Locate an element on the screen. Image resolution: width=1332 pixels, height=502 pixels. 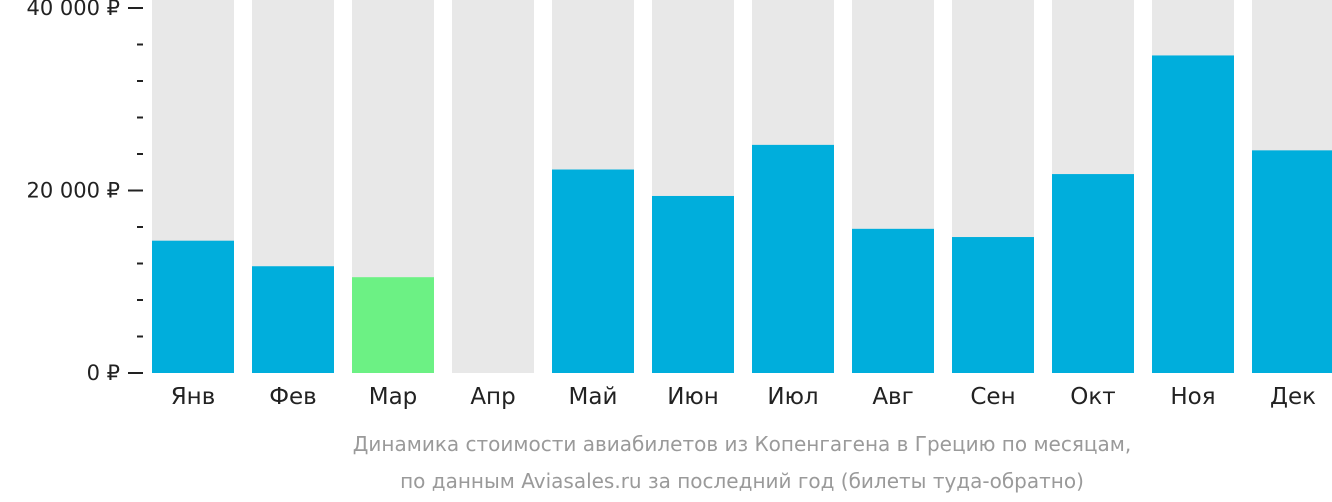
x-tick-label: Апр is located at coordinates (492, 397).